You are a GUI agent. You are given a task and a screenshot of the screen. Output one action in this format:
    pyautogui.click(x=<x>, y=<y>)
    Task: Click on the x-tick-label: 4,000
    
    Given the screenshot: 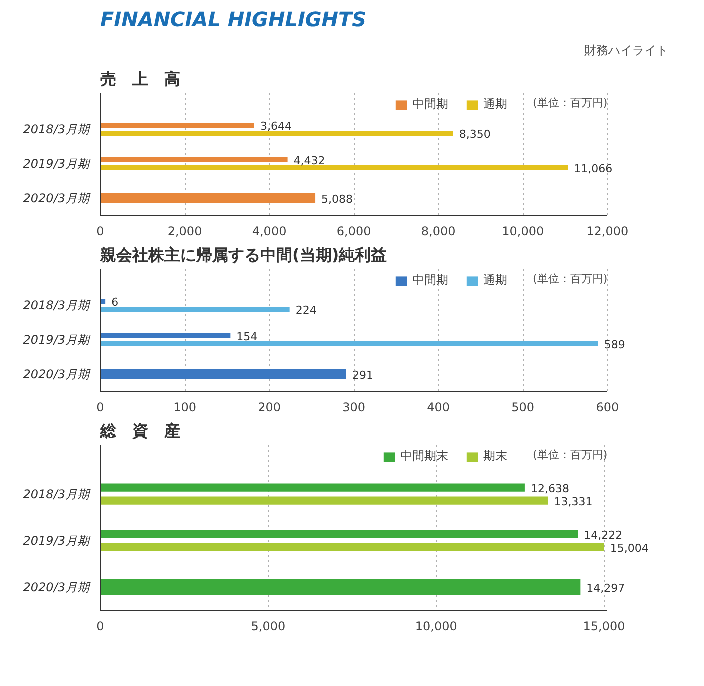 What is the action you would take?
    pyautogui.click(x=269, y=231)
    